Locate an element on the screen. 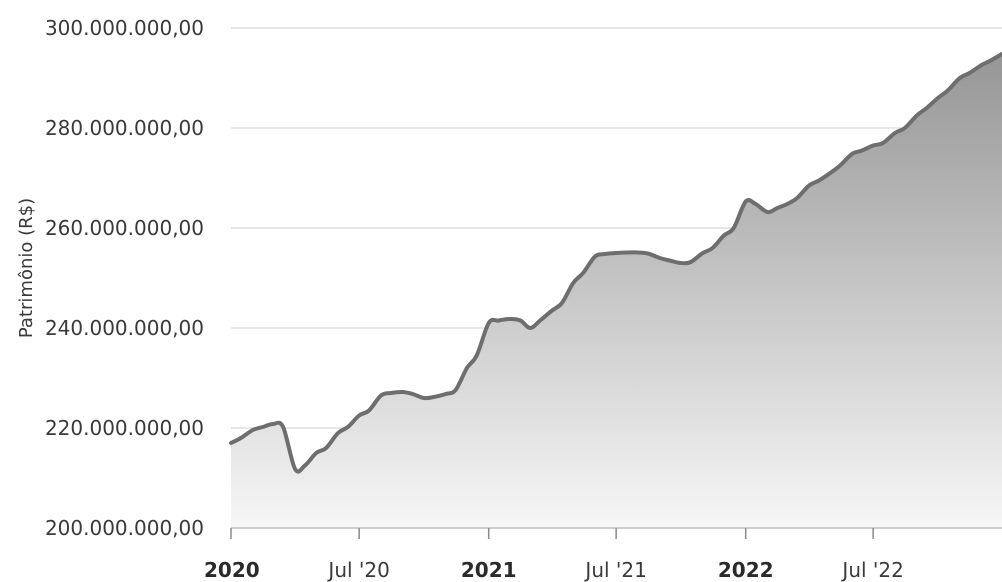 Image resolution: width=1002 pixels, height=582 pixels. y-tick-label: 280.000.000,00 is located at coordinates (124, 128).